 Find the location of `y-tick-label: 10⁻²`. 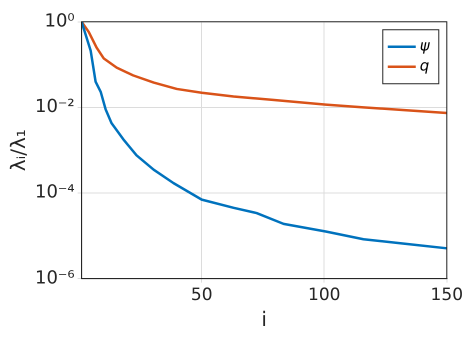

y-tick-label: 10⁻² is located at coordinates (54, 107).